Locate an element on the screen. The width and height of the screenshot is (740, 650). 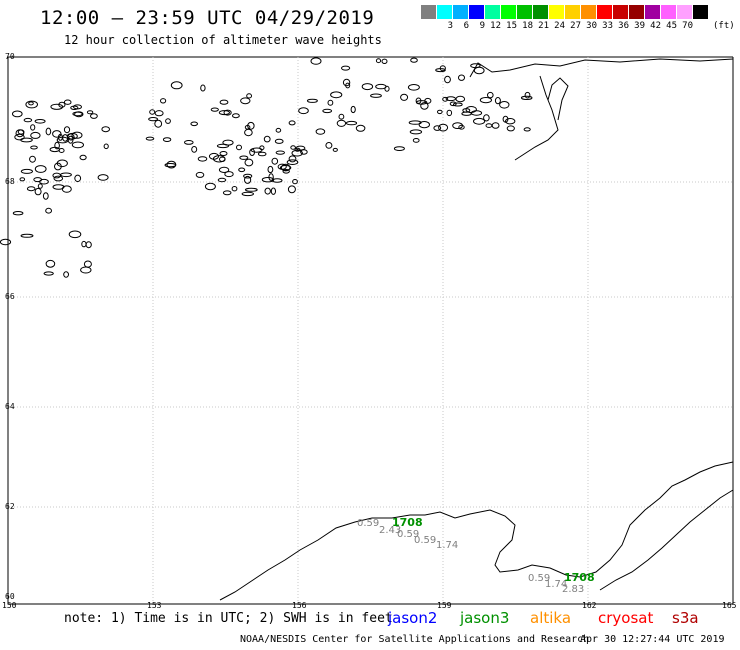
satellite-legend-jason3: jason3 is located at coordinates (485, 618).